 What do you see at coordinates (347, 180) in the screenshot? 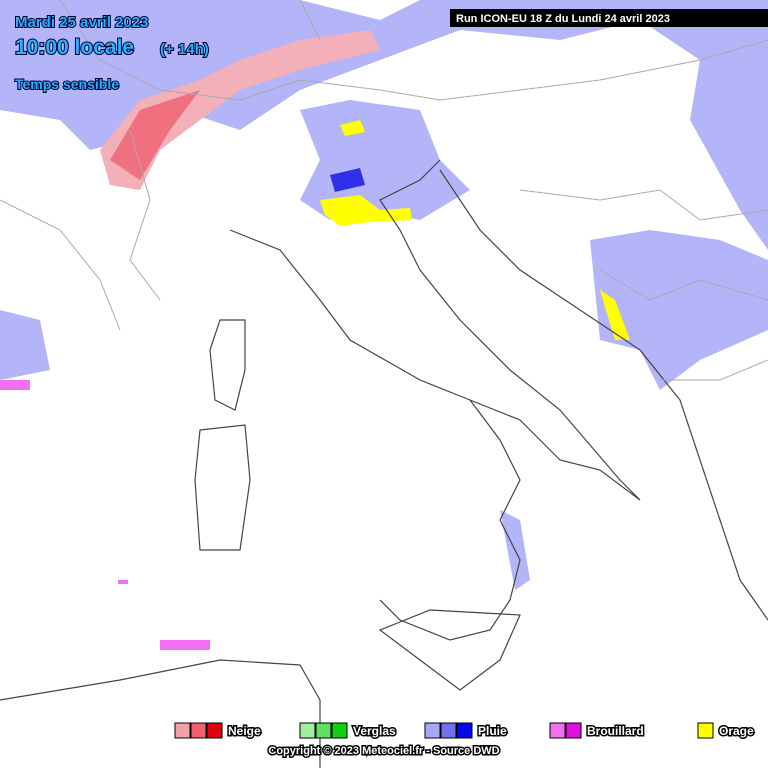
I see `heavy-rain` at bounding box center [347, 180].